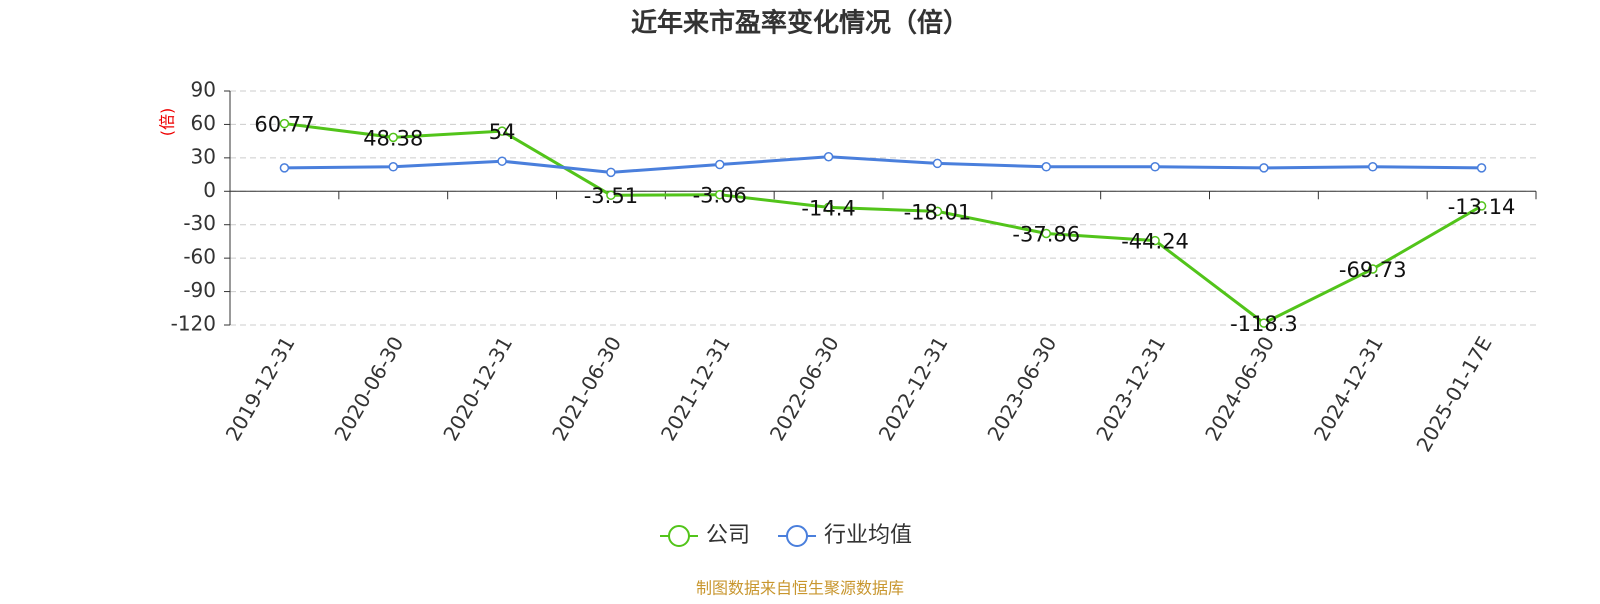  I want to click on data-label: -37.86, so click(1046, 234).